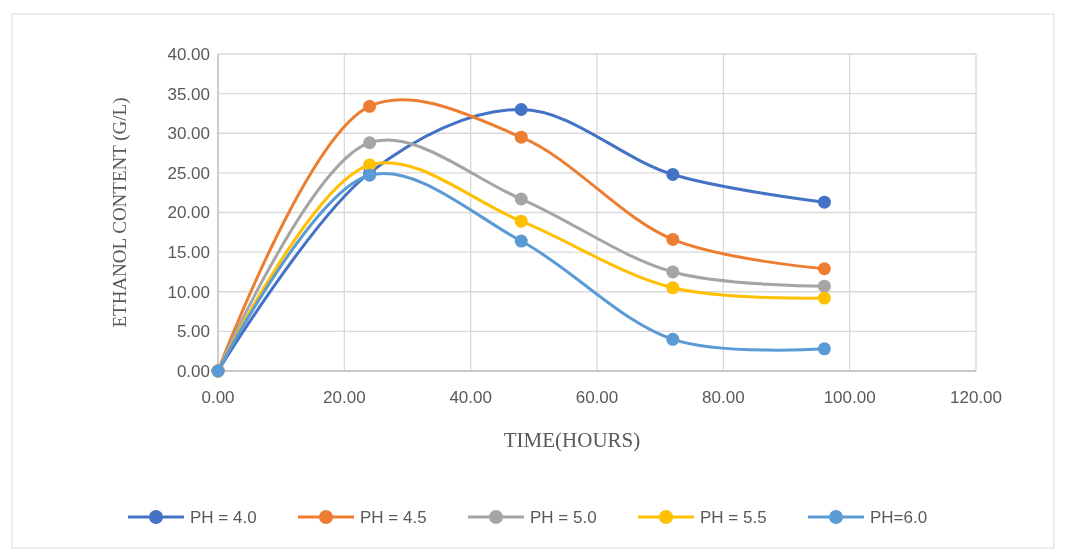 The height and width of the screenshot is (554, 1066). What do you see at coordinates (344, 397) in the screenshot?
I see `x-tick-label: 20.00` at bounding box center [344, 397].